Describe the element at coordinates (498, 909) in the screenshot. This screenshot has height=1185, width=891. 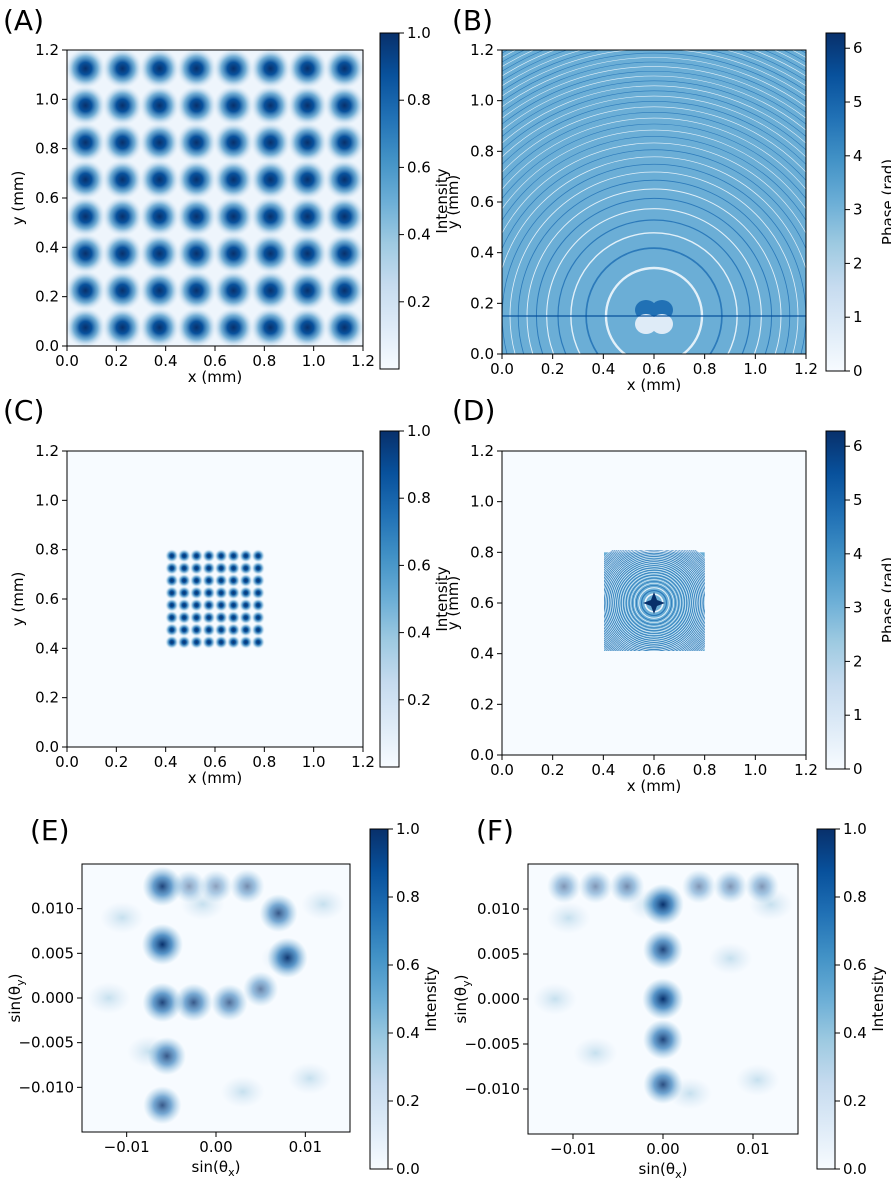
I see `y-tick-label: 0.010` at that location.